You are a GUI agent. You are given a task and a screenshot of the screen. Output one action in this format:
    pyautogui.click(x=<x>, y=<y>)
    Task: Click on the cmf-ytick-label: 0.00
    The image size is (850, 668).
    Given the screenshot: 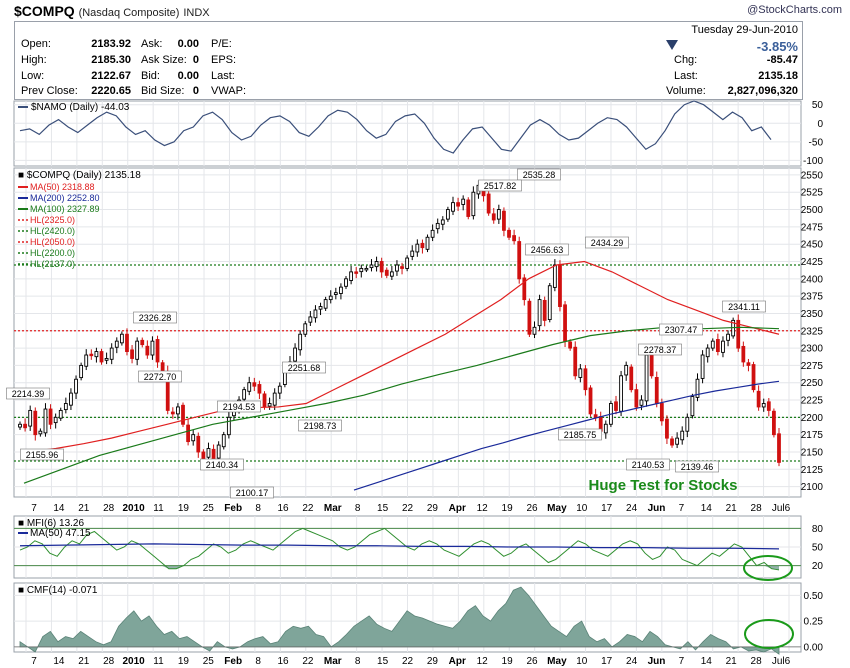 What is the action you would take?
    pyautogui.click(x=814, y=647)
    